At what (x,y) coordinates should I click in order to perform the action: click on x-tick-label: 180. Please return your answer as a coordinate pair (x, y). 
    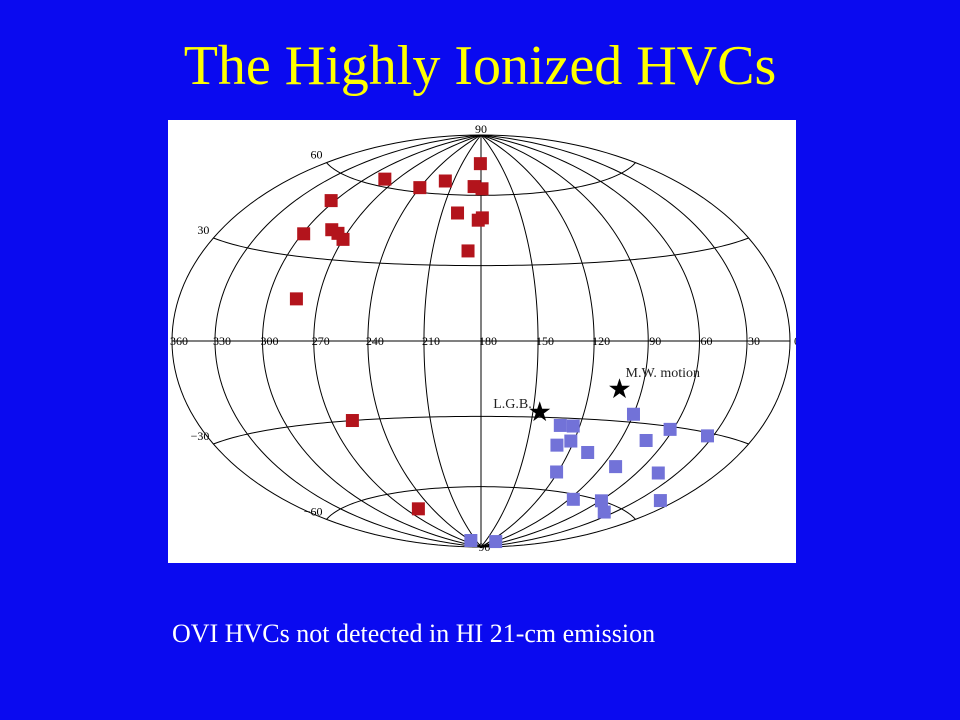
    Looking at the image, I should click on (488, 341).